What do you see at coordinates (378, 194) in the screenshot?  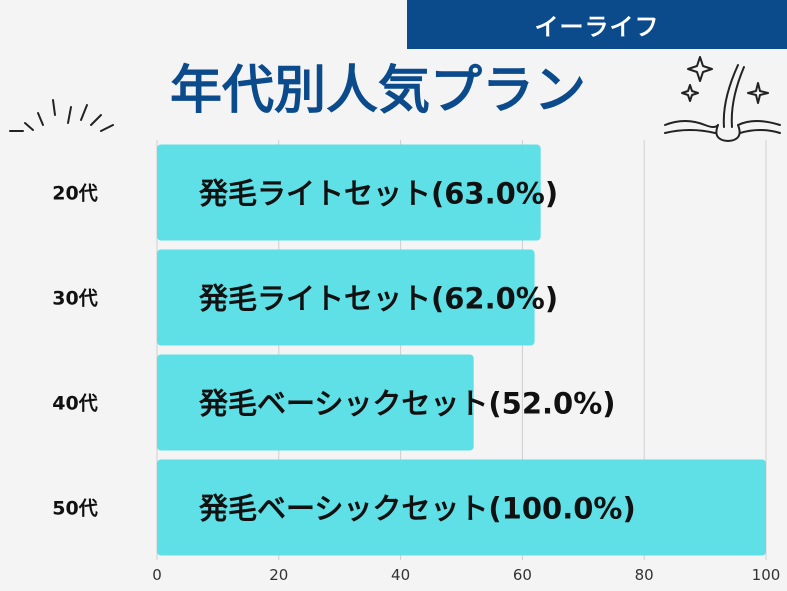 I see `data-label: 発毛ライトセット(63.0%)` at bounding box center [378, 194].